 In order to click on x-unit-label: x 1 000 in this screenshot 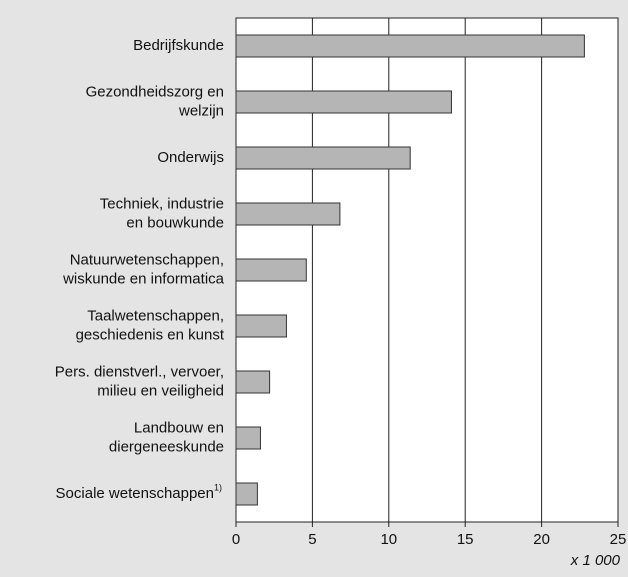, I will do `click(595, 560)`.